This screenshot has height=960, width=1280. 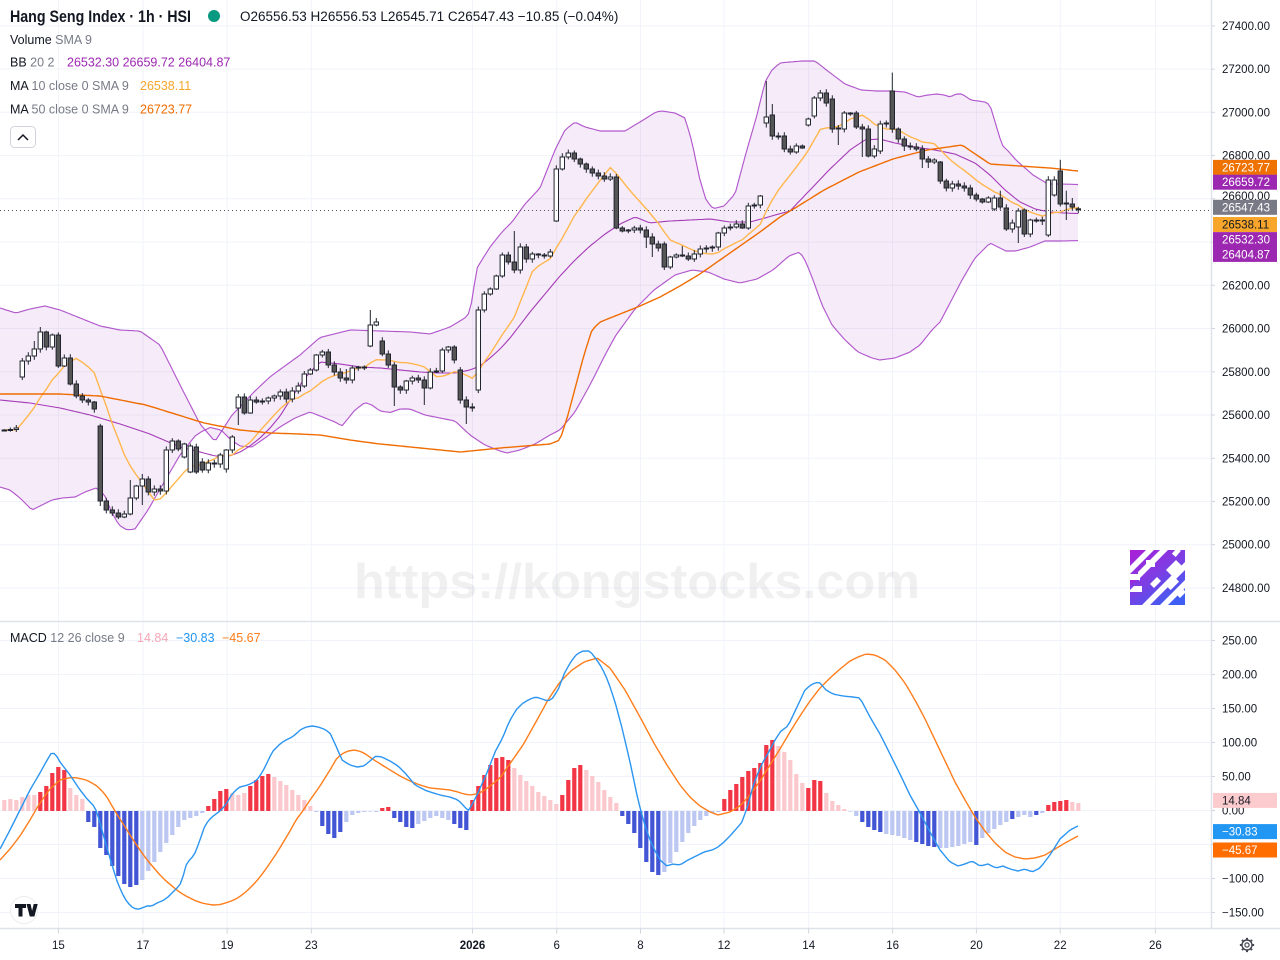 I want to click on svg-text: 27400.00, so click(x=1246, y=27).